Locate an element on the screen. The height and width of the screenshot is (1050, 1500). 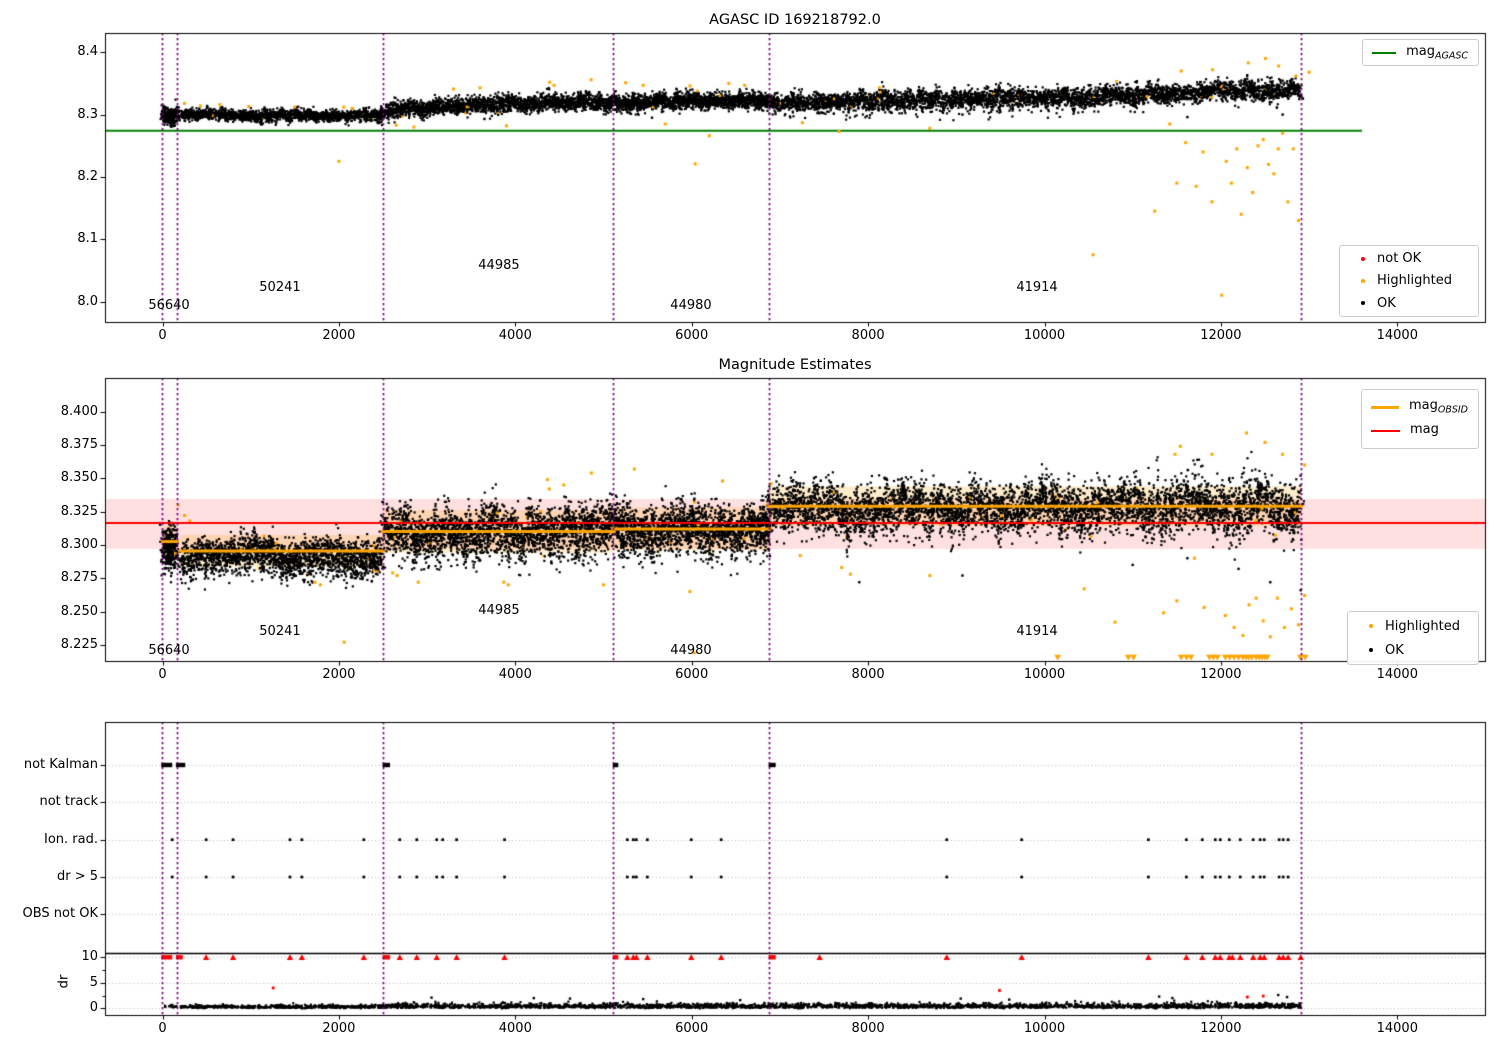
legend-label: magOBSID is located at coordinates (1438, 407).